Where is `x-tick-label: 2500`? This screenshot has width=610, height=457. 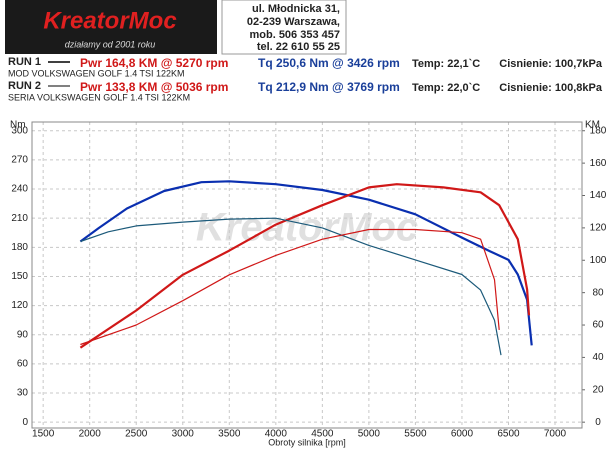
x-tick-label: 2500 is located at coordinates (136, 434).